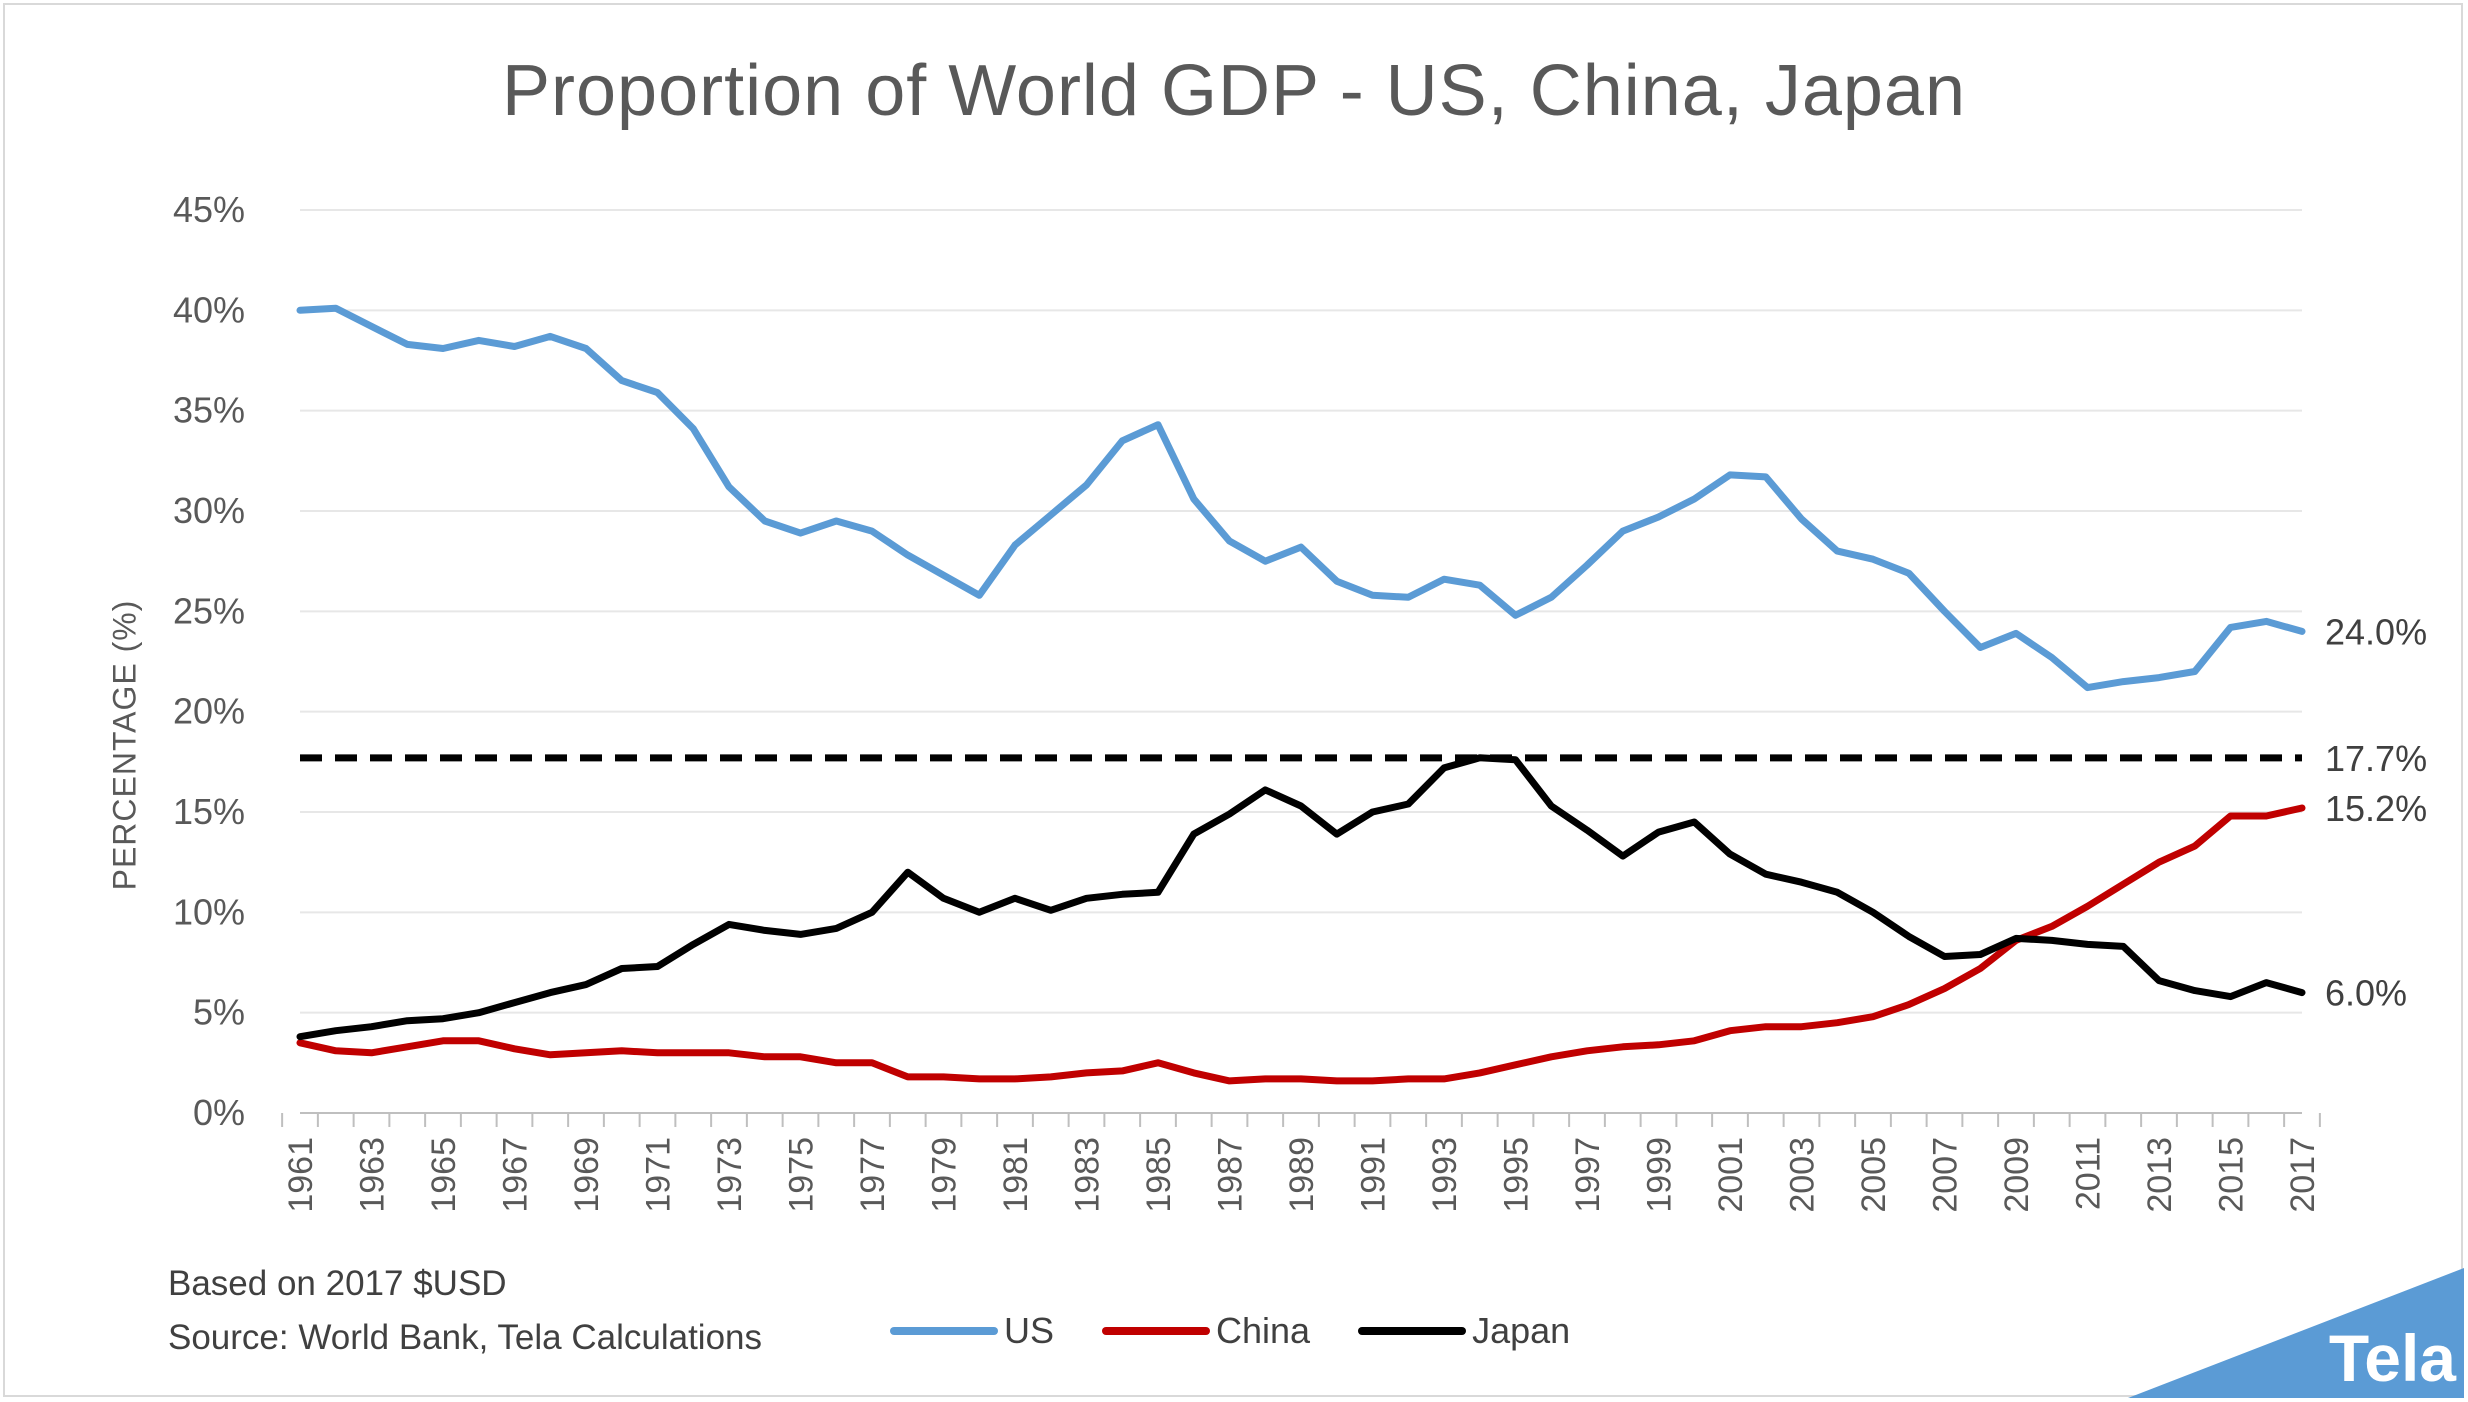 The width and height of the screenshot is (2468, 1402). Describe the element at coordinates (1263, 1330) in the screenshot. I see `legend-label-china: China` at that location.